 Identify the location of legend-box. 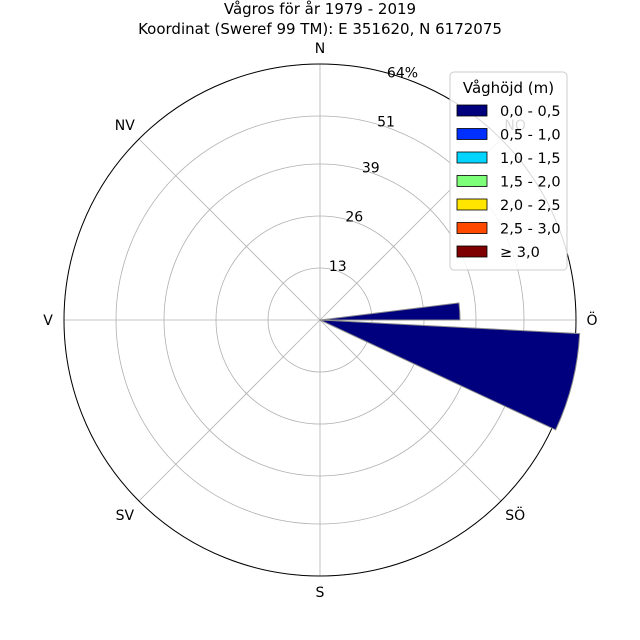
(508, 171).